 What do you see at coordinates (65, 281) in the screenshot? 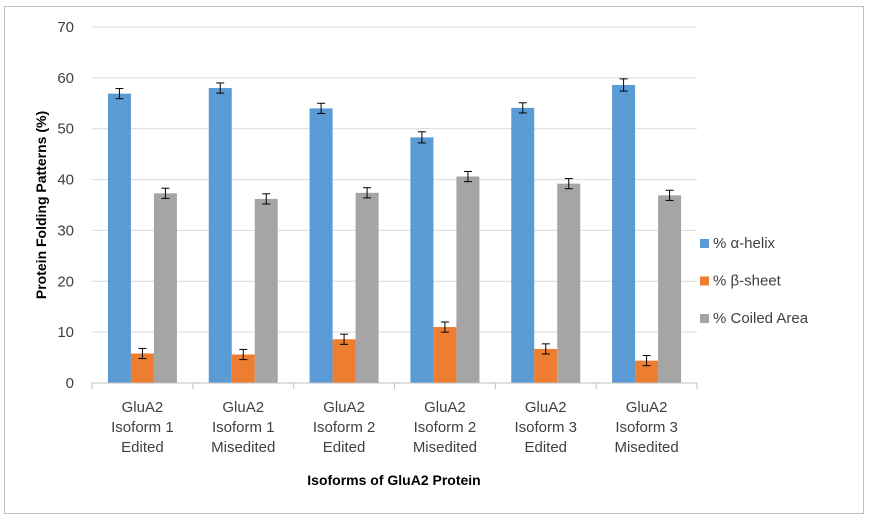
I see `y-tick-label: 20` at bounding box center [65, 281].